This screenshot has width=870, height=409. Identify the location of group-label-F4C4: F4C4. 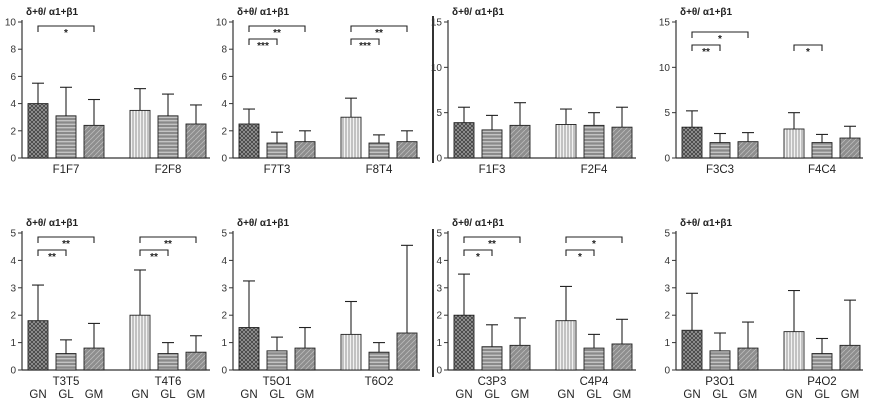
(822, 170).